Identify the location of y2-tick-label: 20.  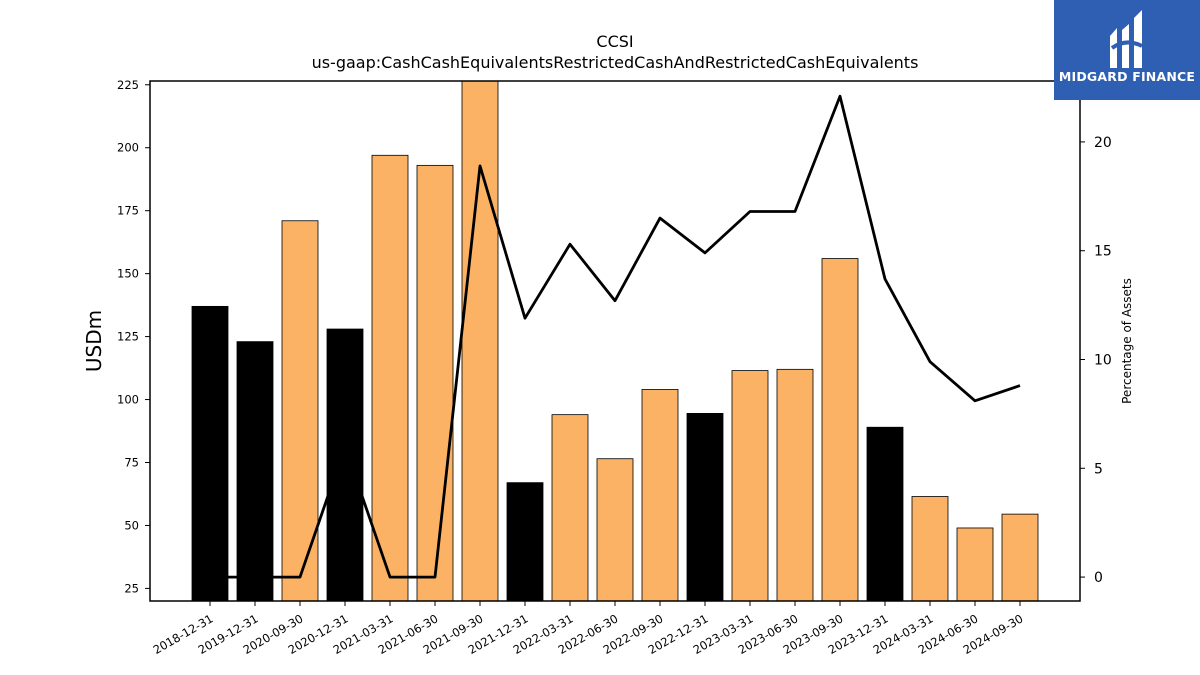
(1103, 143).